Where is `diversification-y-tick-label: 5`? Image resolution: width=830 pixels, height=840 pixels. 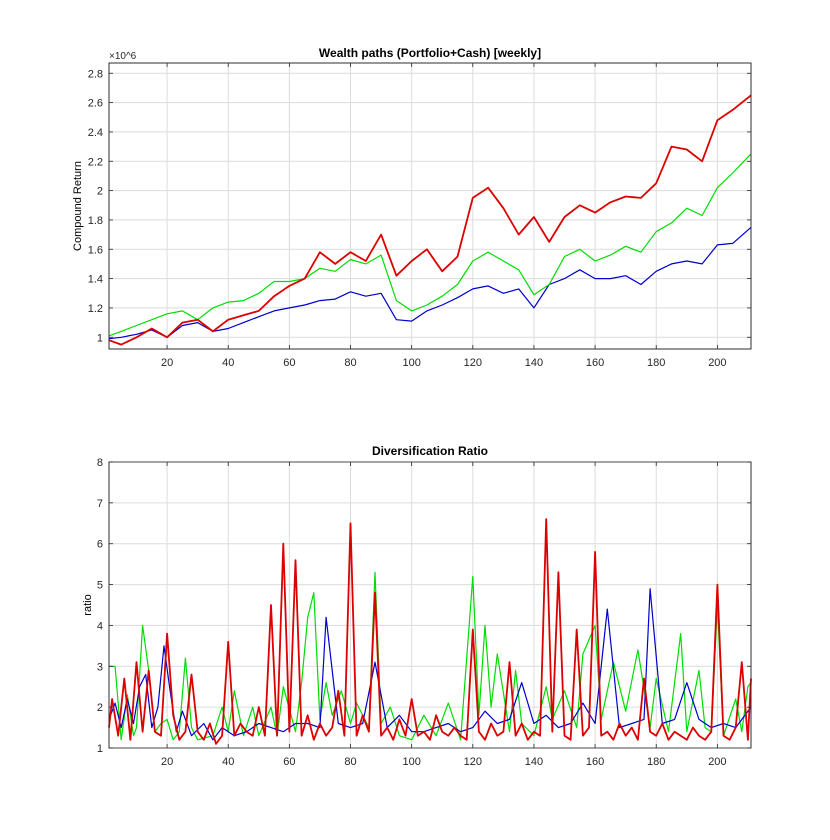
diversification-y-tick-label: 5 is located at coordinates (100, 586).